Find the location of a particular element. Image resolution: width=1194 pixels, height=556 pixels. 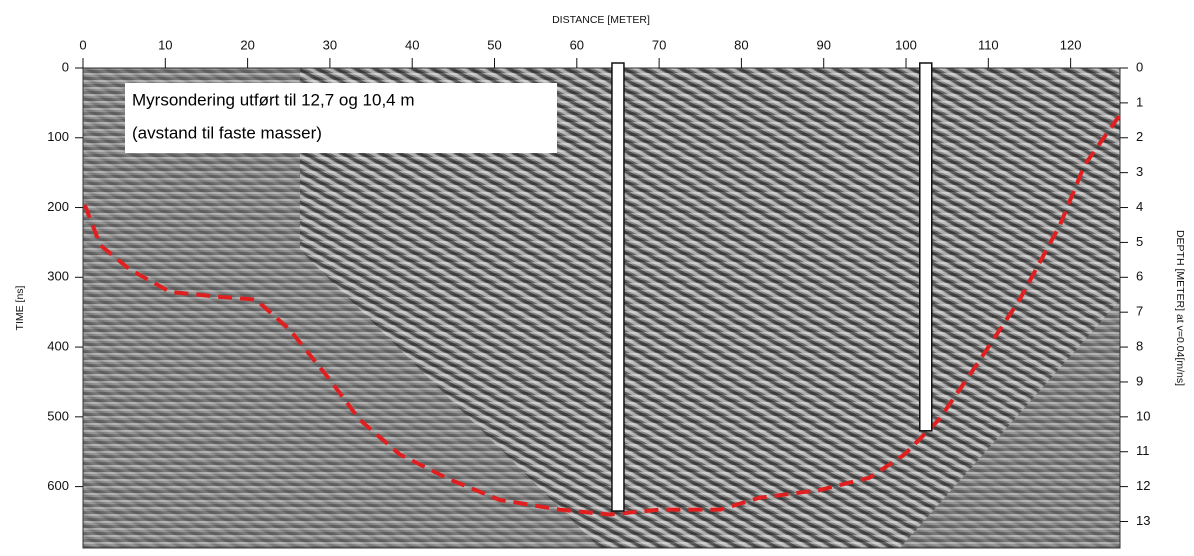

y2-tick-label: 9 is located at coordinates (1139, 380).